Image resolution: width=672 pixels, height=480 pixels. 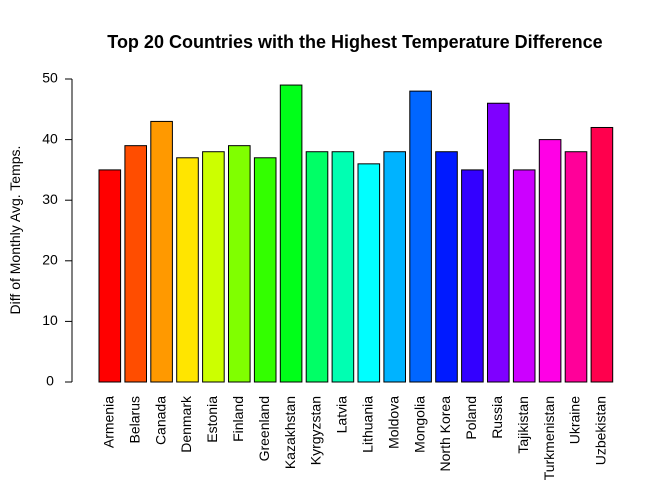 I want to click on bar-tajikistan, so click(x=524, y=276).